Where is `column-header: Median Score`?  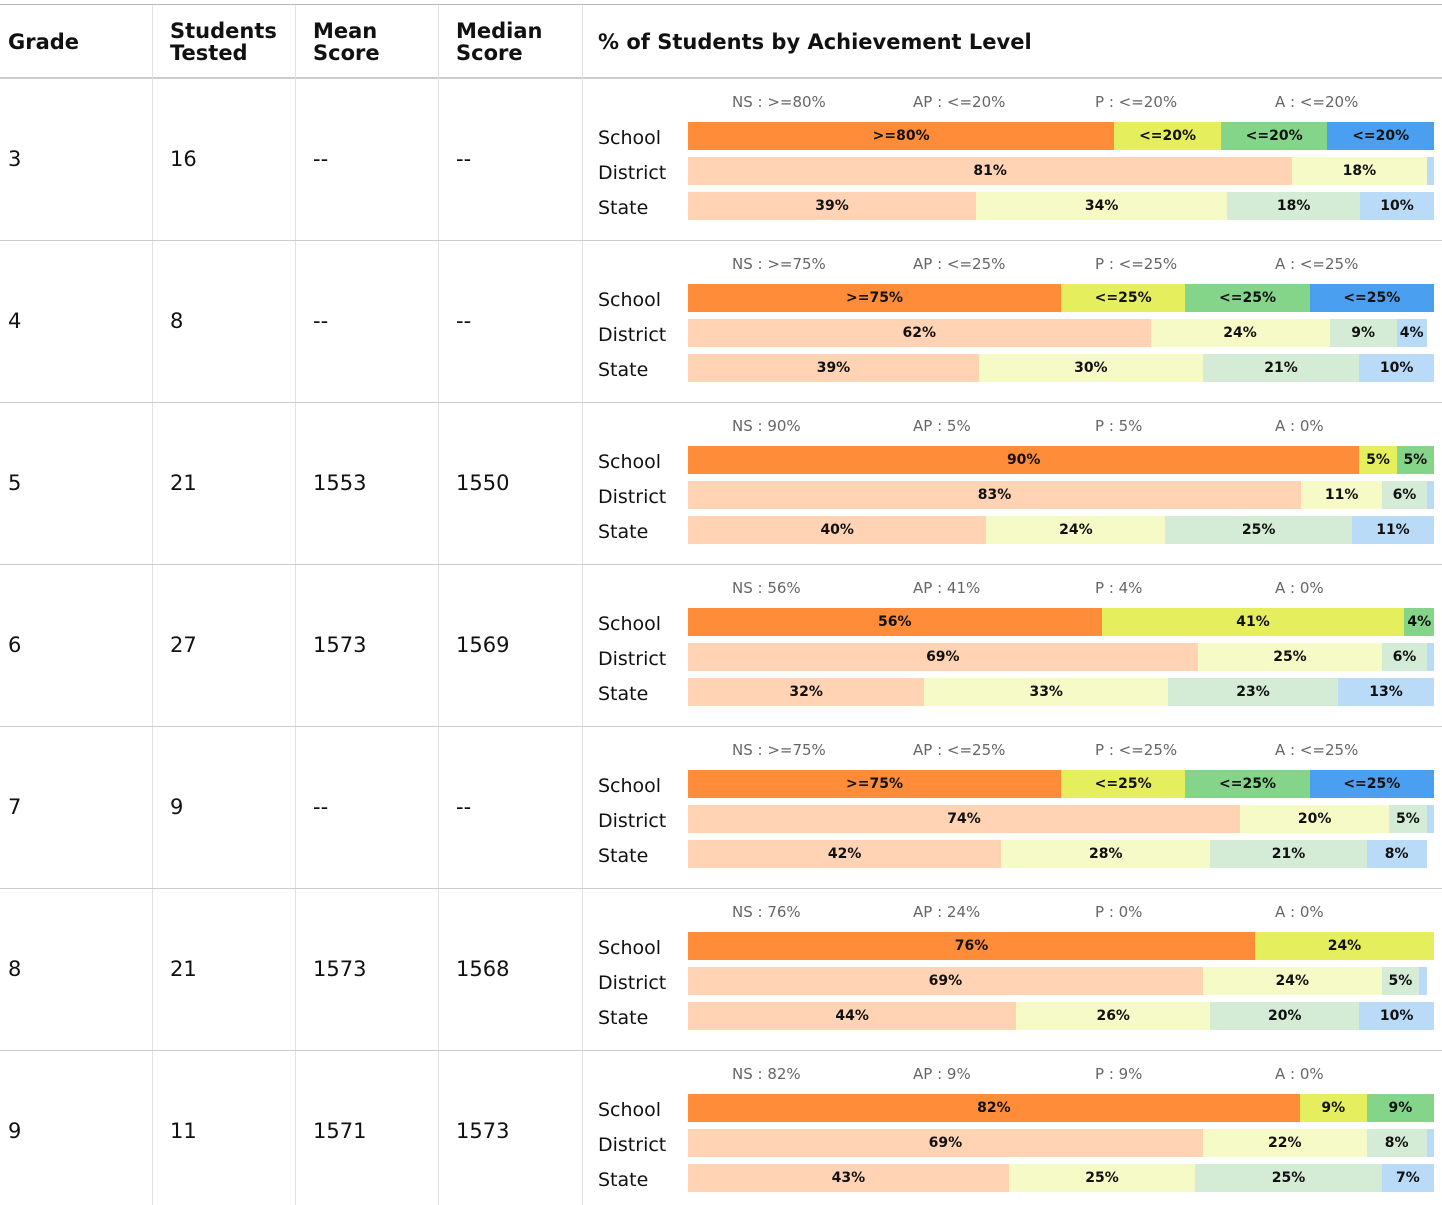
column-header: Median Score is located at coordinates (499, 42).